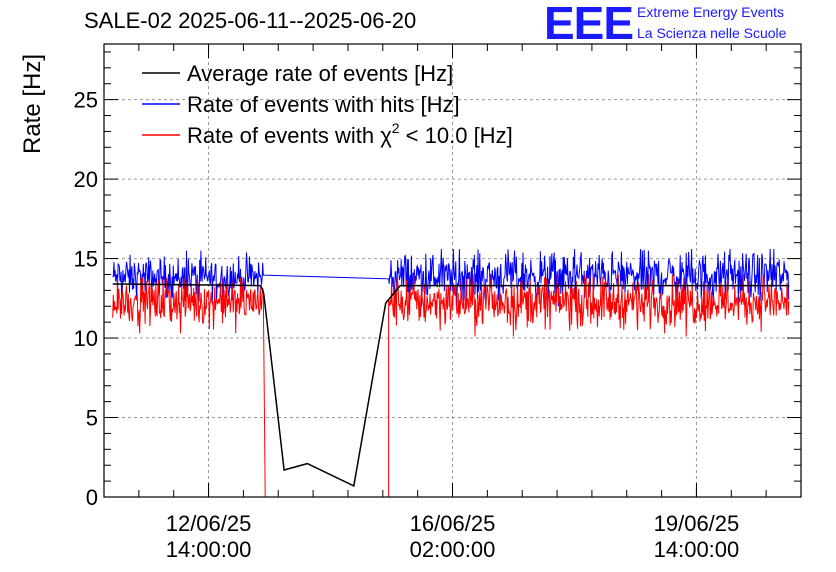  What do you see at coordinates (209, 523) in the screenshot?
I see `x-tick-label-date: 12/06/25` at bounding box center [209, 523].